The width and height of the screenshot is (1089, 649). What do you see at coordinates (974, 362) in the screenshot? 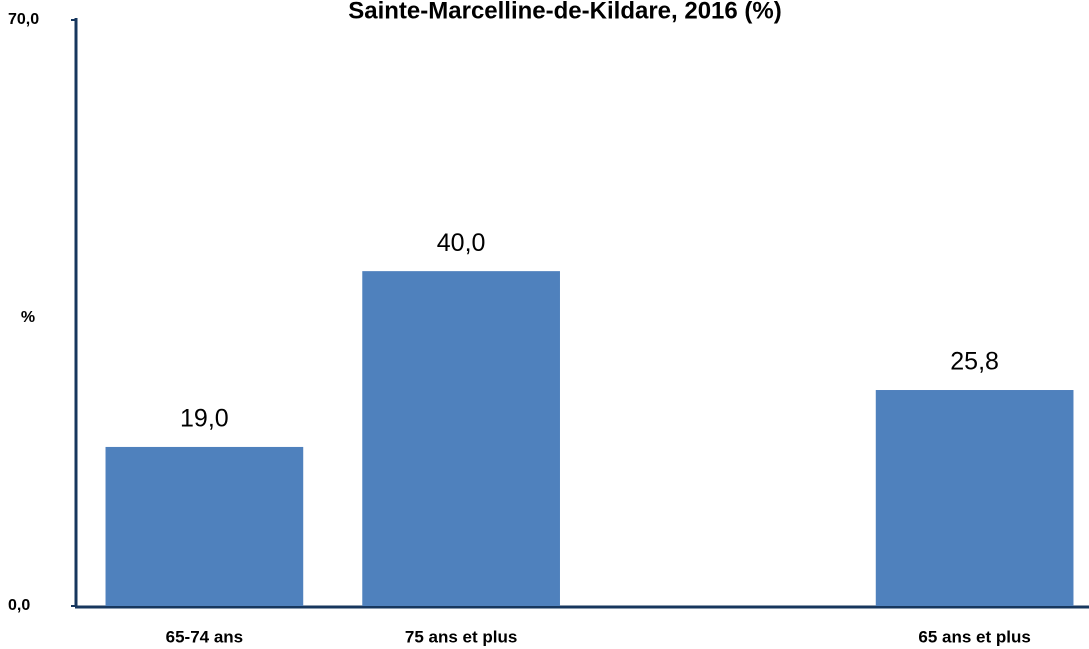
I see `data-label: 25,8` at bounding box center [974, 362].